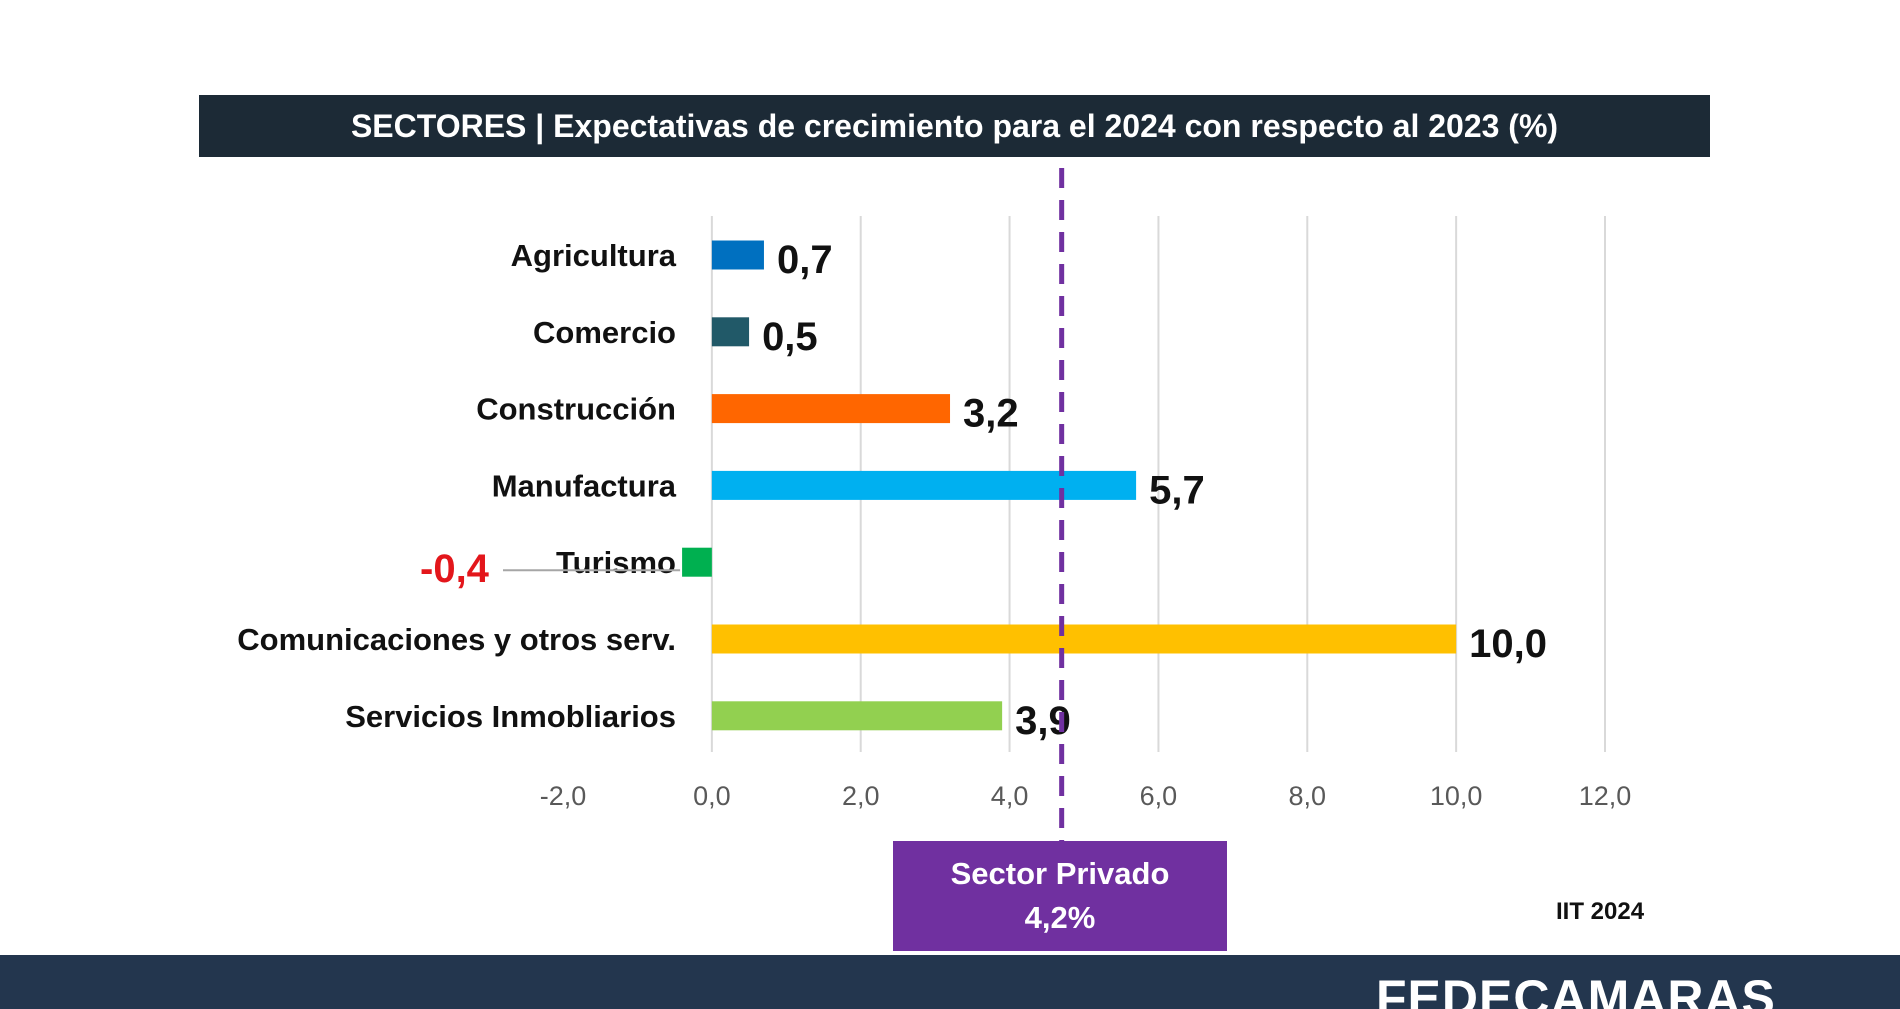 The height and width of the screenshot is (1009, 1900). Describe the element at coordinates (1060, 917) in the screenshot. I see `reference-label-value: 4,2%` at that location.